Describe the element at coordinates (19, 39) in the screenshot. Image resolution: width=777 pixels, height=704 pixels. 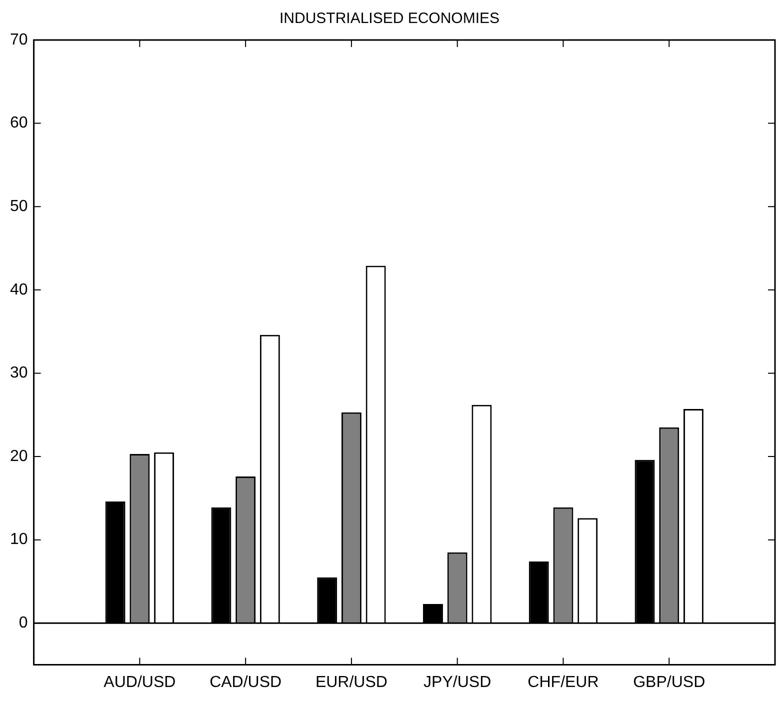
I see `y-tick-label: 70` at that location.